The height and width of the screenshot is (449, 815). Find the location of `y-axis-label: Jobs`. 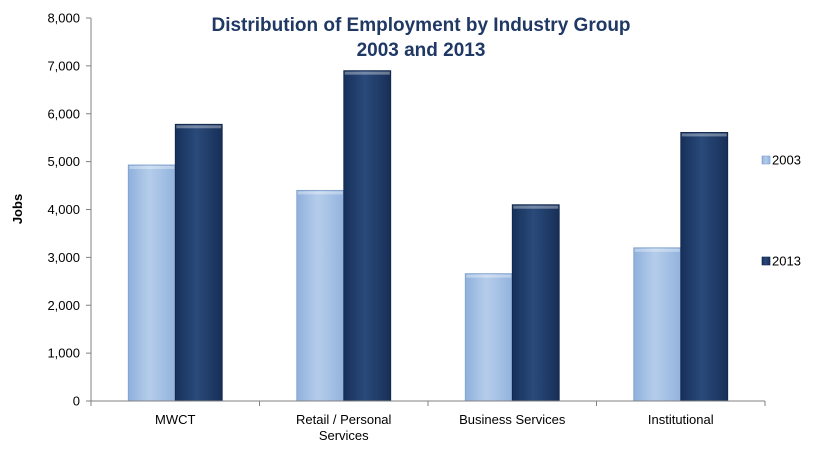

y-axis-label: Jobs is located at coordinates (17, 209).